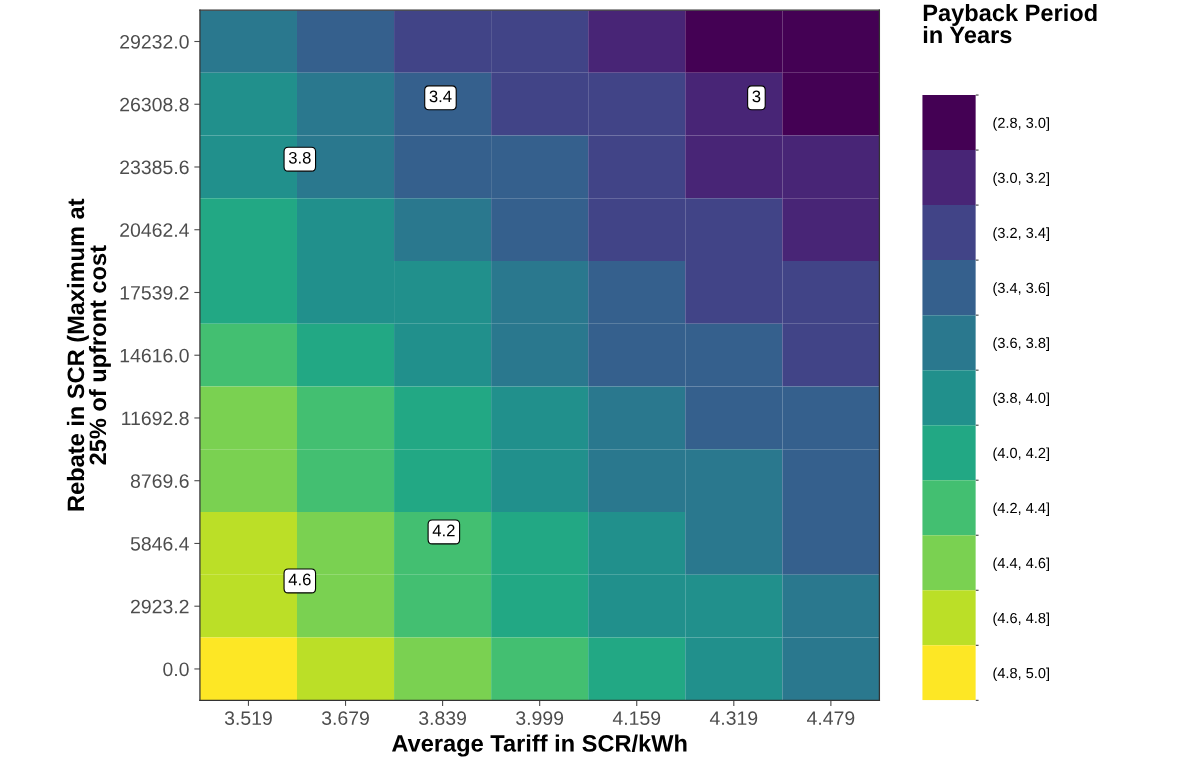 The width and height of the screenshot is (1190, 779). What do you see at coordinates (733, 718) in the screenshot?
I see `x-tick-label: 4.319` at bounding box center [733, 718].